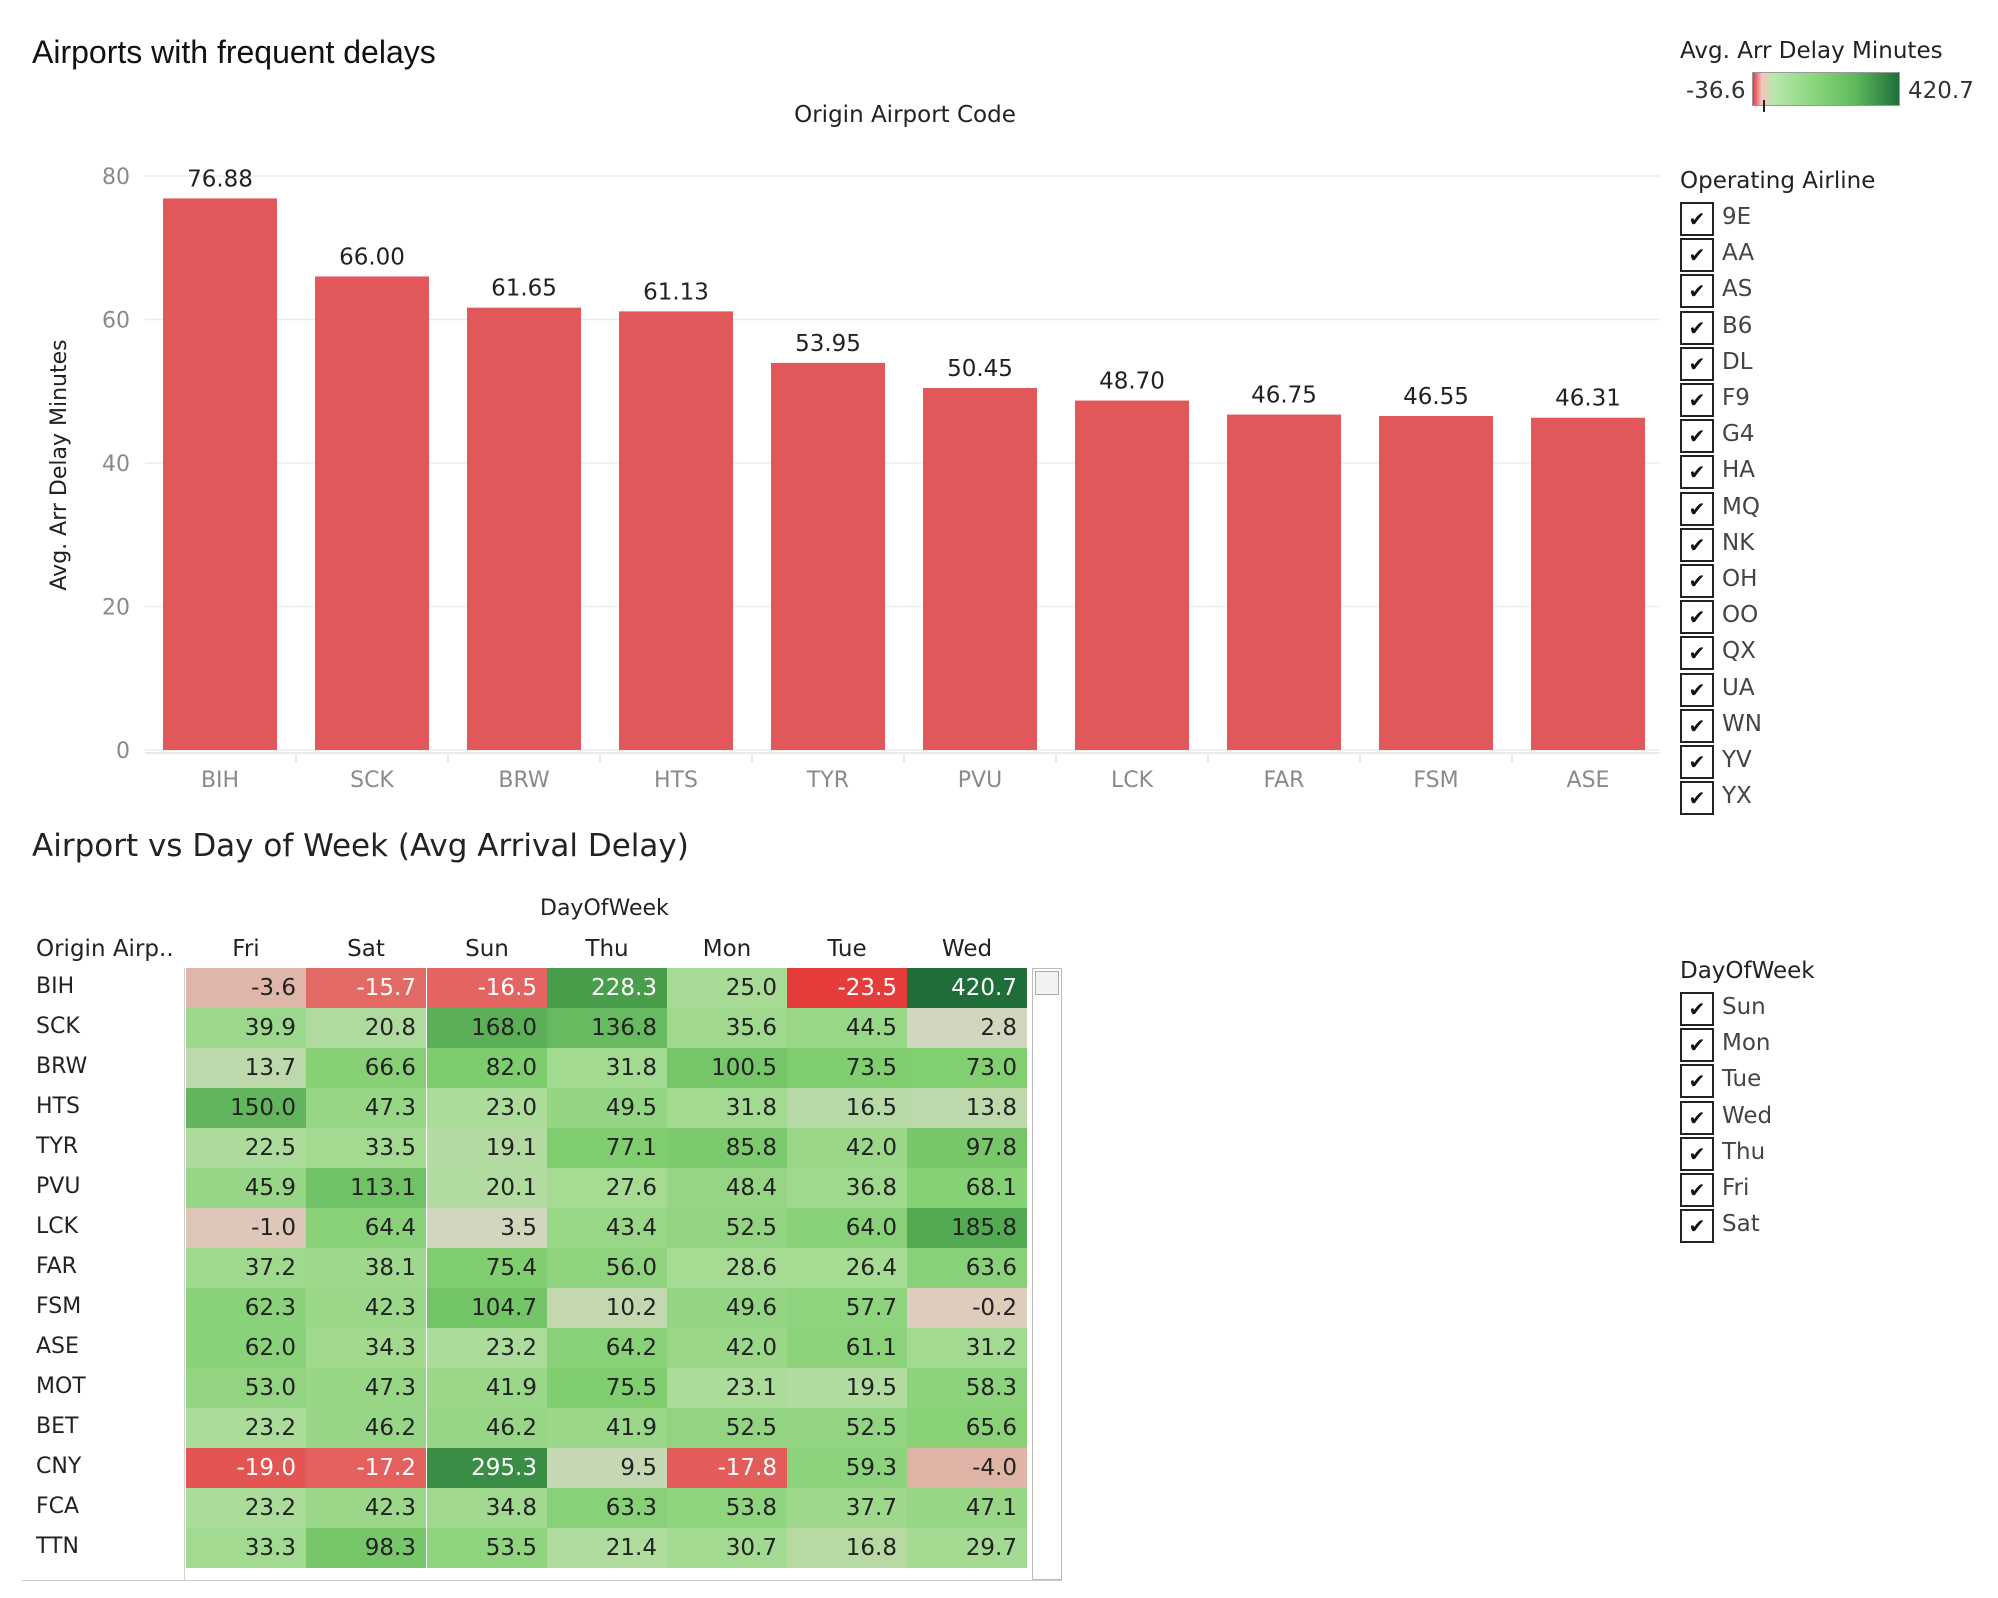 This screenshot has width=1998, height=1598. What do you see at coordinates (847, 1108) in the screenshot?
I see `heatmap-cell: 16.5` at bounding box center [847, 1108].